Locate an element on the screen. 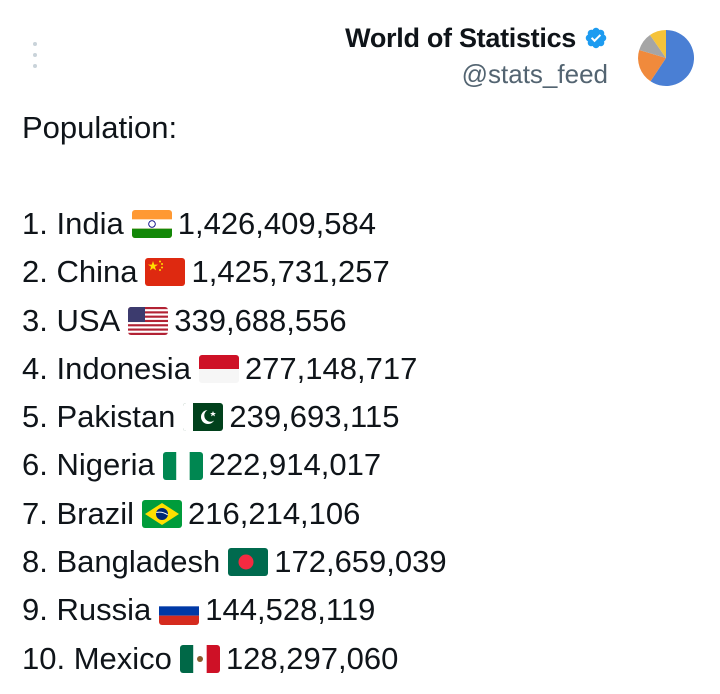 The width and height of the screenshot is (720, 694). rank: 7. is located at coordinates (35, 513).